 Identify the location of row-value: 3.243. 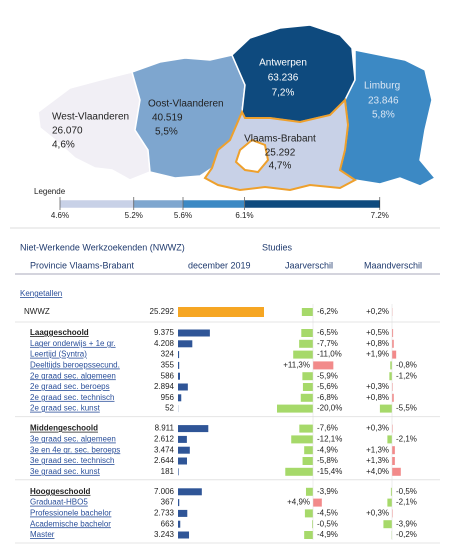
(164, 534).